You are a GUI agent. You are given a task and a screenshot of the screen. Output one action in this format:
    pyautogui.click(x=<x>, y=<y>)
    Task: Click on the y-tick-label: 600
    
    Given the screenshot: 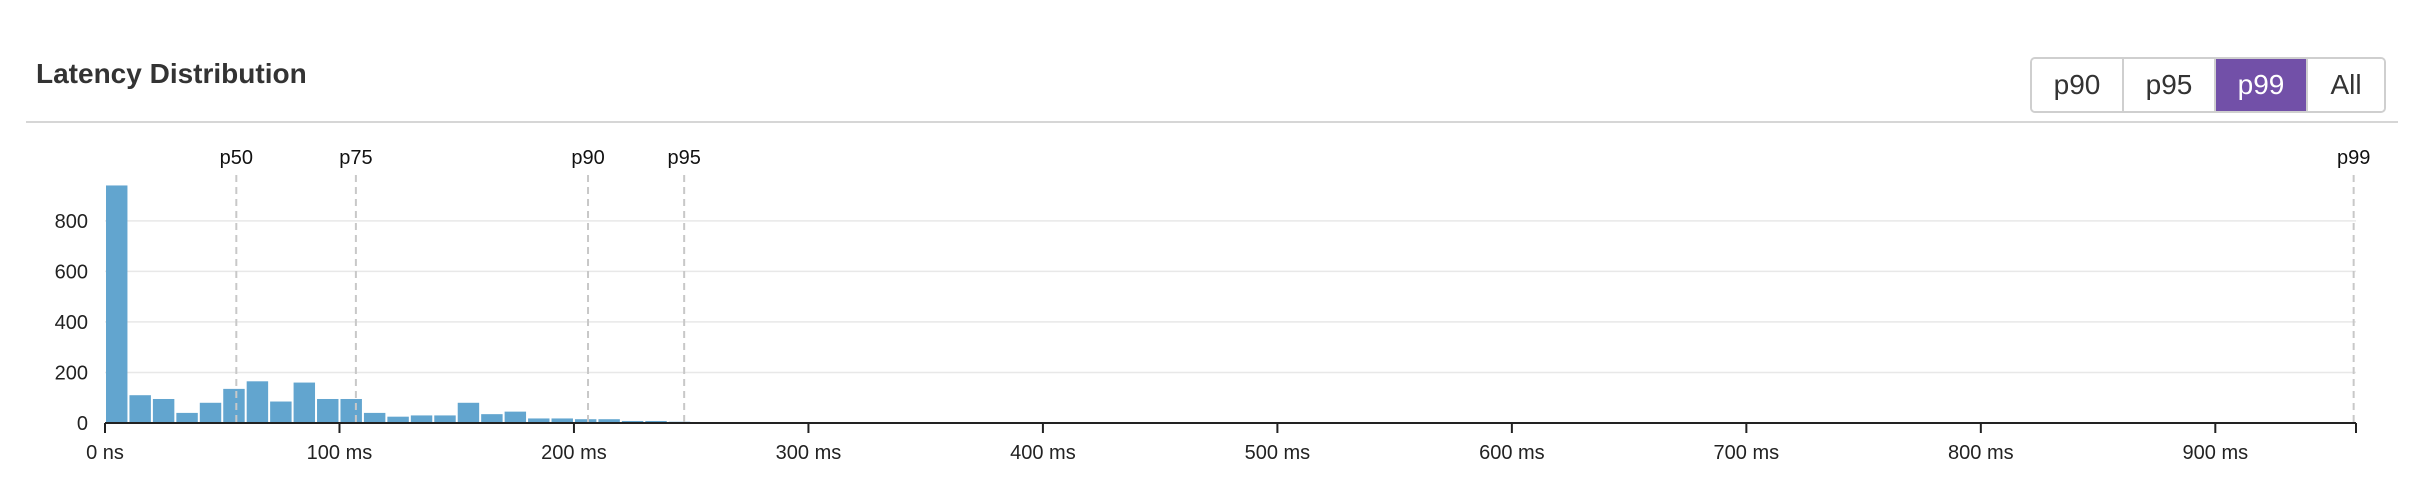 What is the action you would take?
    pyautogui.click(x=71, y=272)
    